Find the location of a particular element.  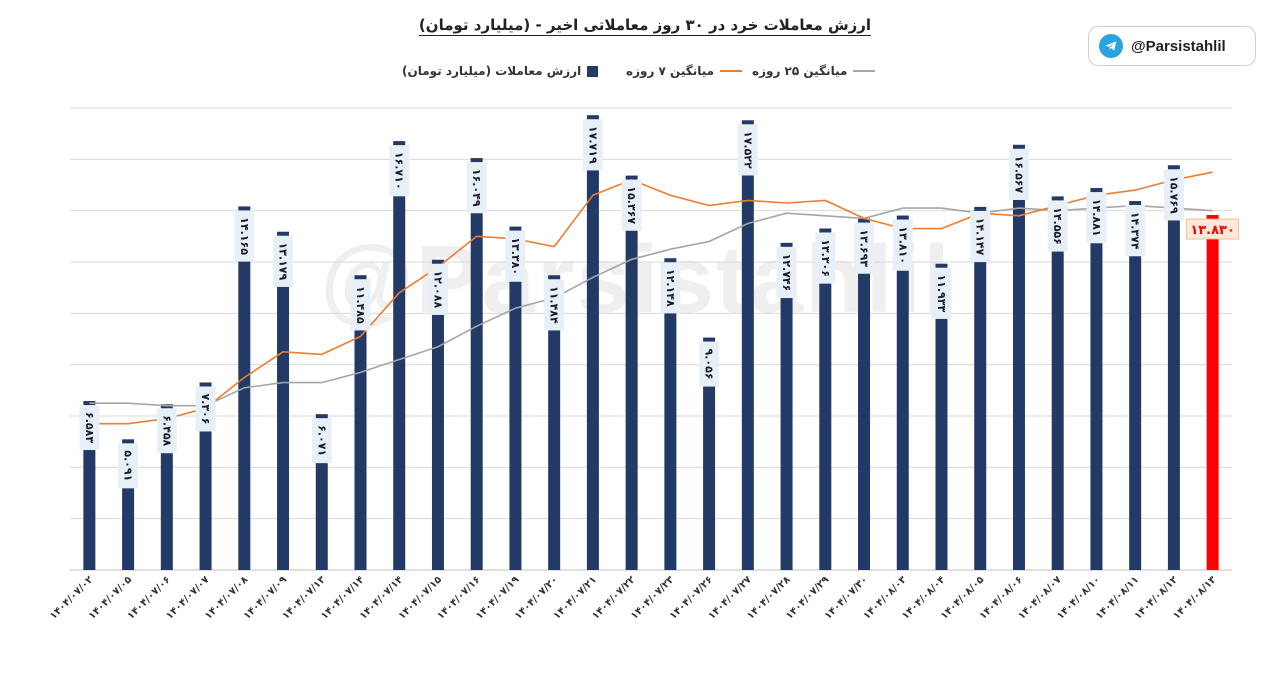

data-label: ۱۳.۳۰۶ is located at coordinates (825, 258).